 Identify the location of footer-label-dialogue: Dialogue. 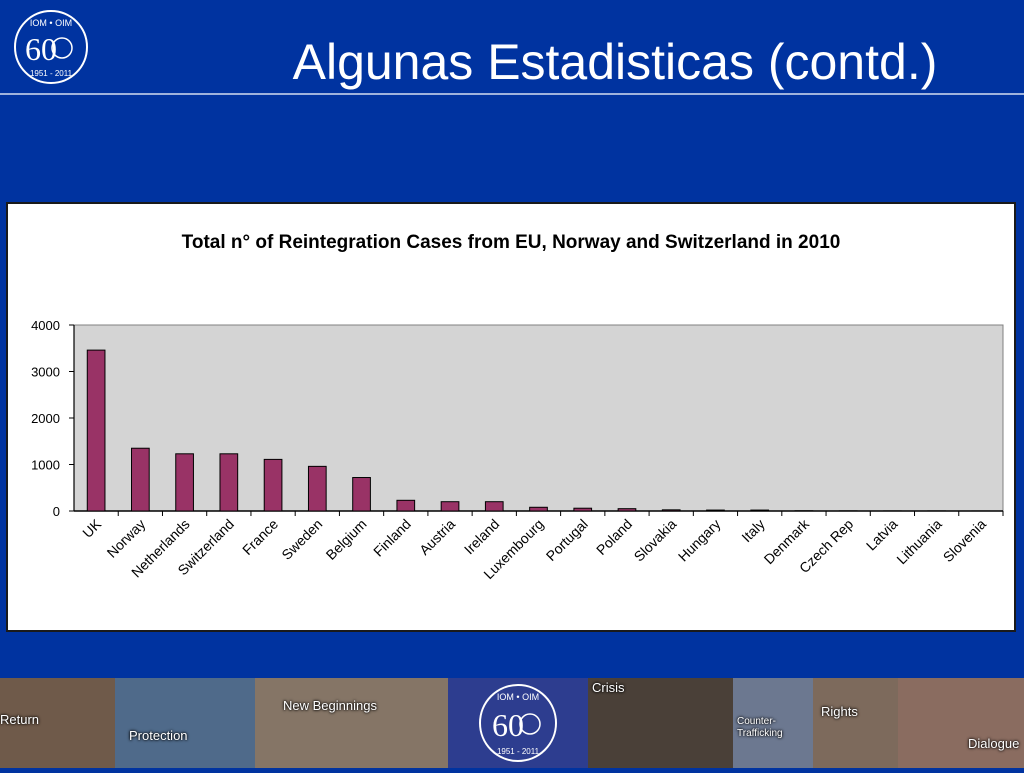
(993, 743).